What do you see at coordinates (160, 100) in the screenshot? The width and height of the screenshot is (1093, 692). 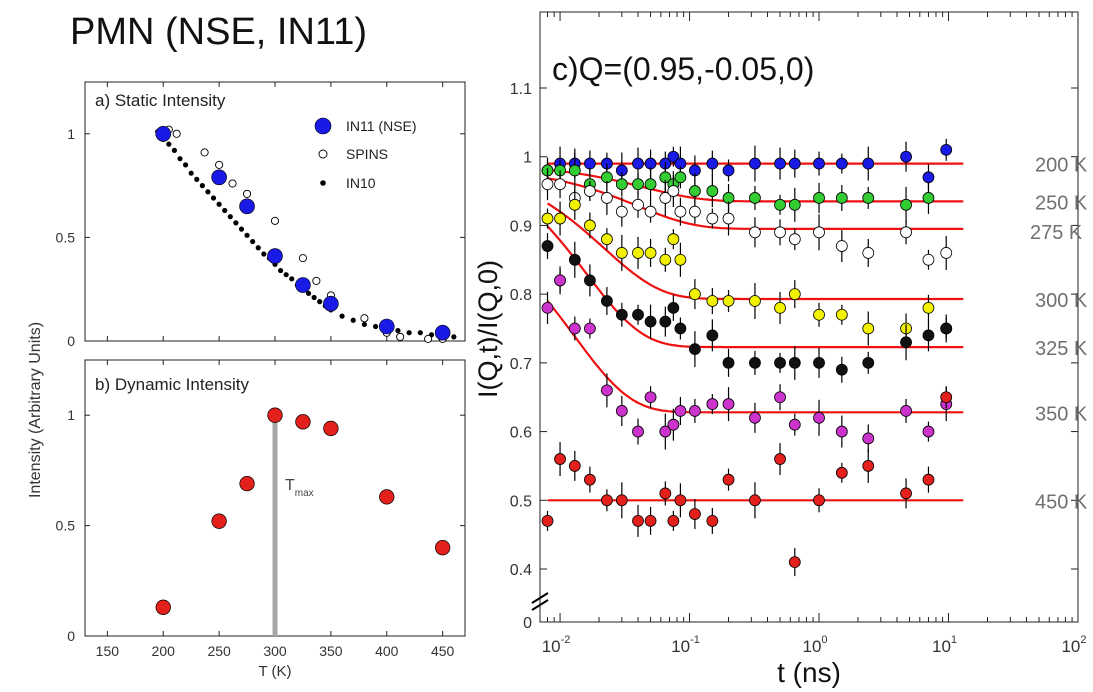 I see `panel-a-title: a) Static Intensity` at bounding box center [160, 100].